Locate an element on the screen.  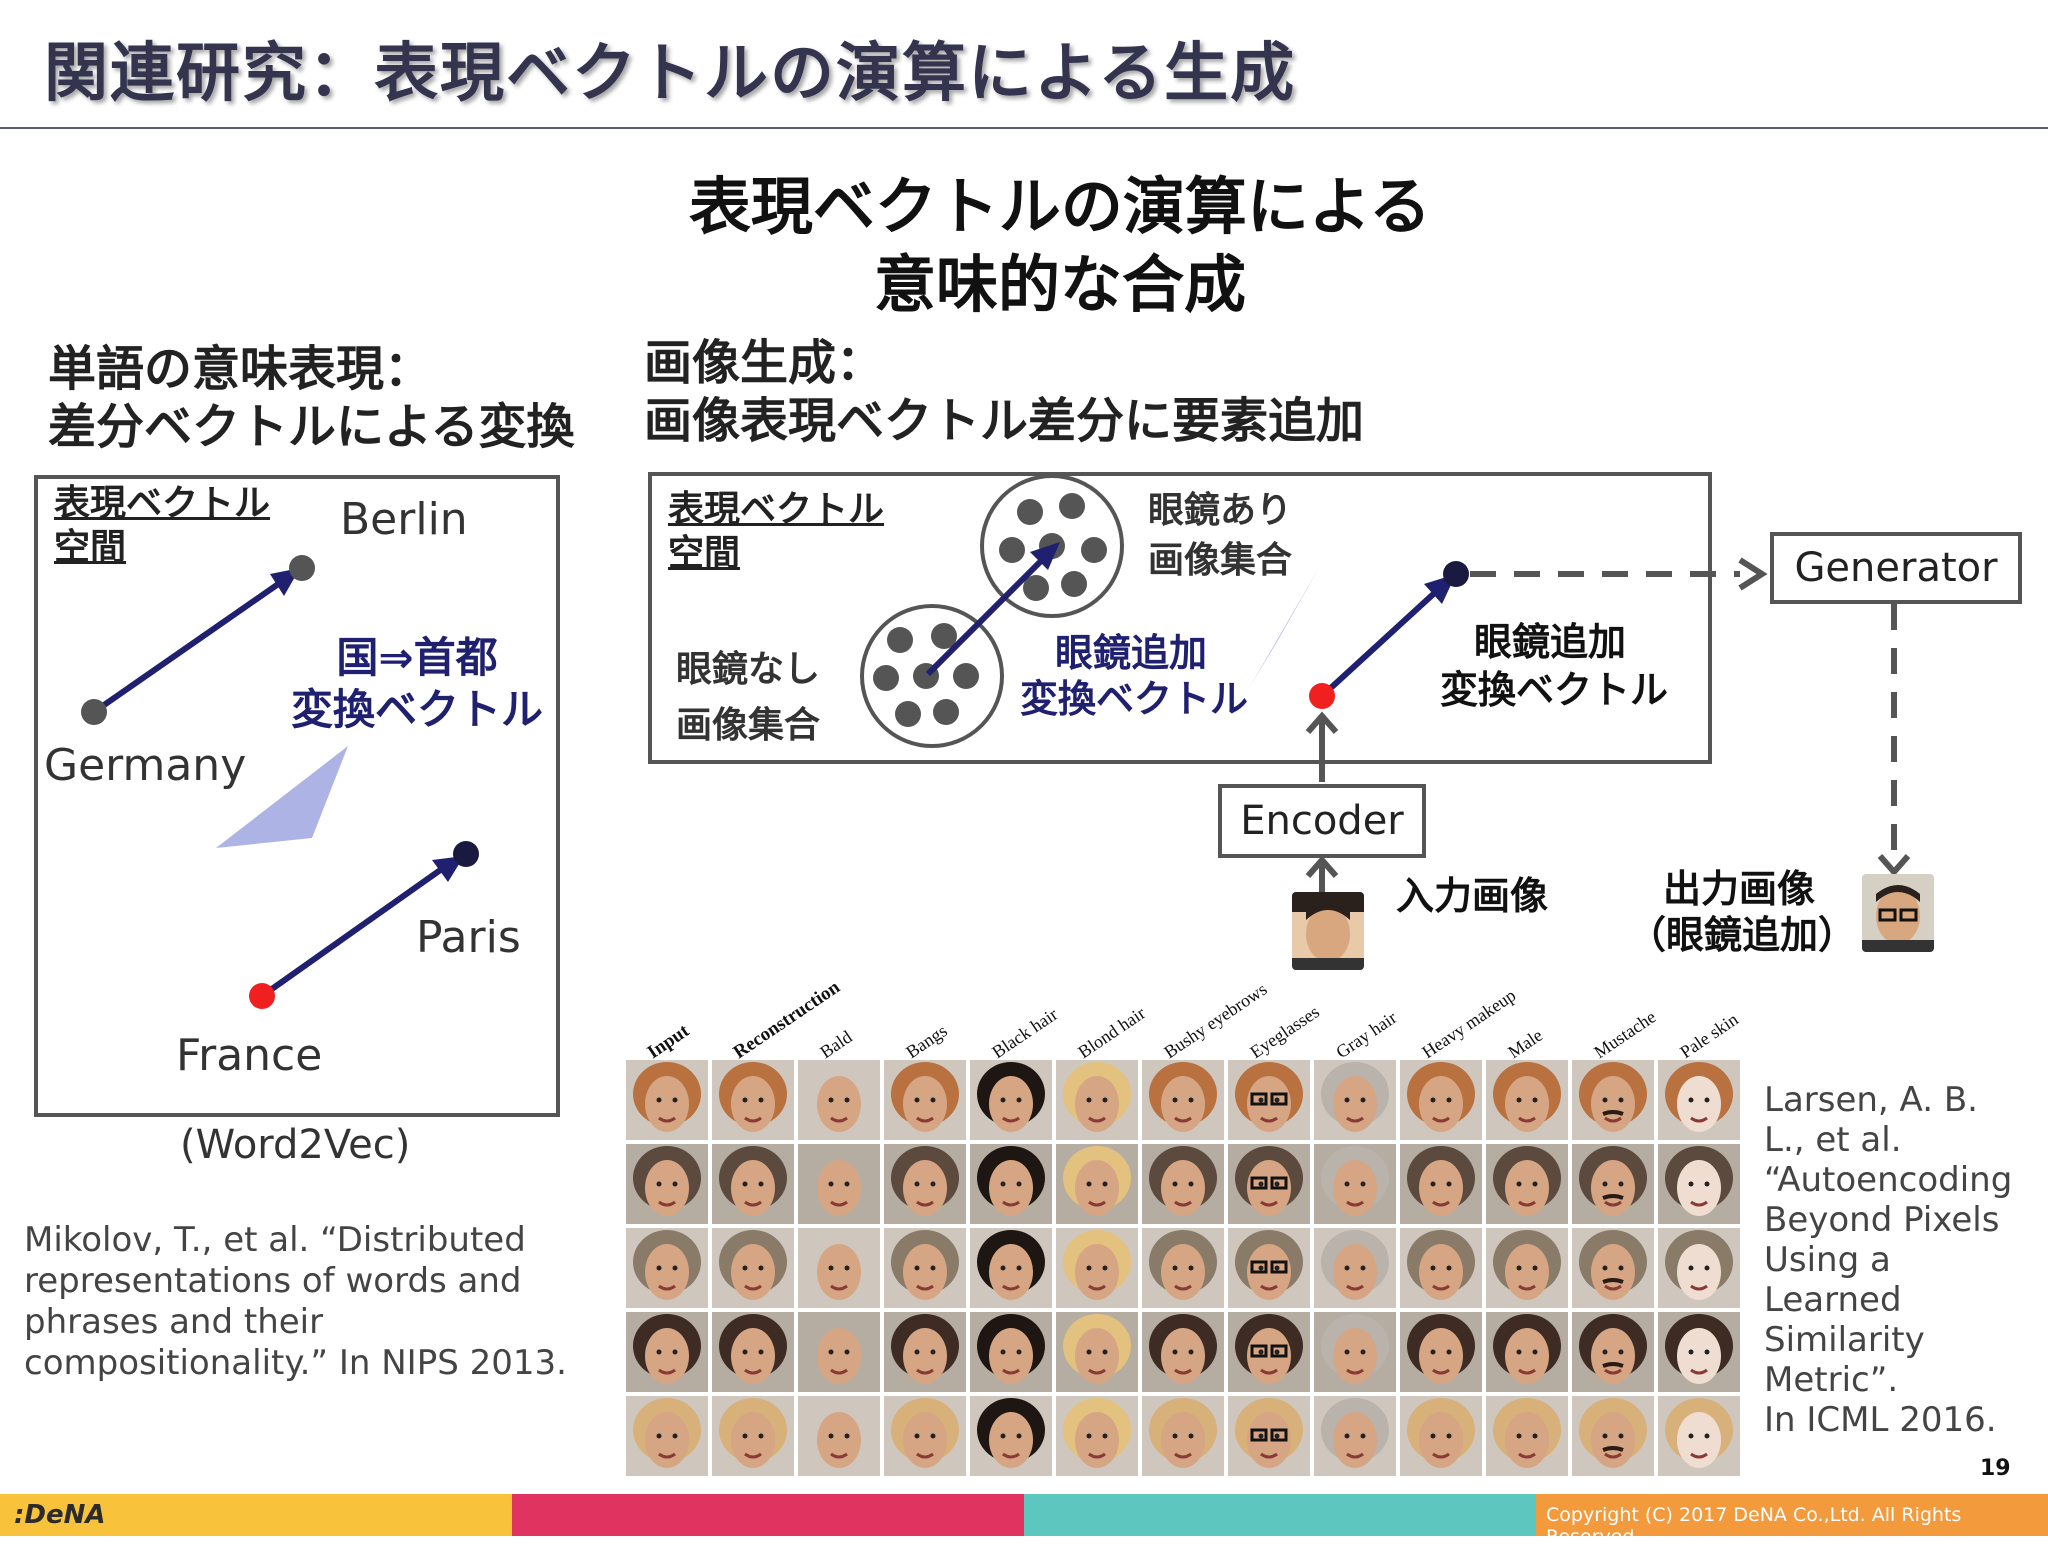
image-space-label-line1: 表現ベクトル is located at coordinates (776, 509).